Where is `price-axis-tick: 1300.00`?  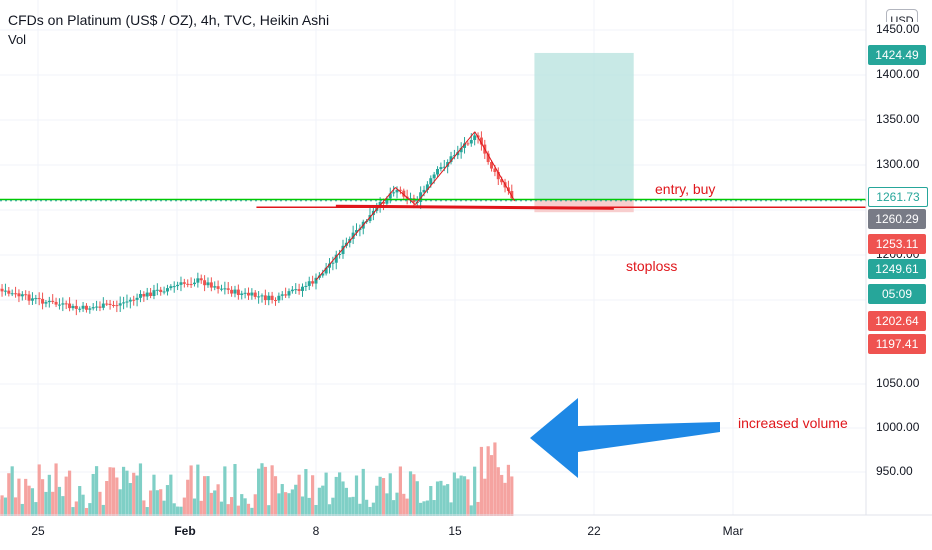 price-axis-tick: 1300.00 is located at coordinates (898, 164).